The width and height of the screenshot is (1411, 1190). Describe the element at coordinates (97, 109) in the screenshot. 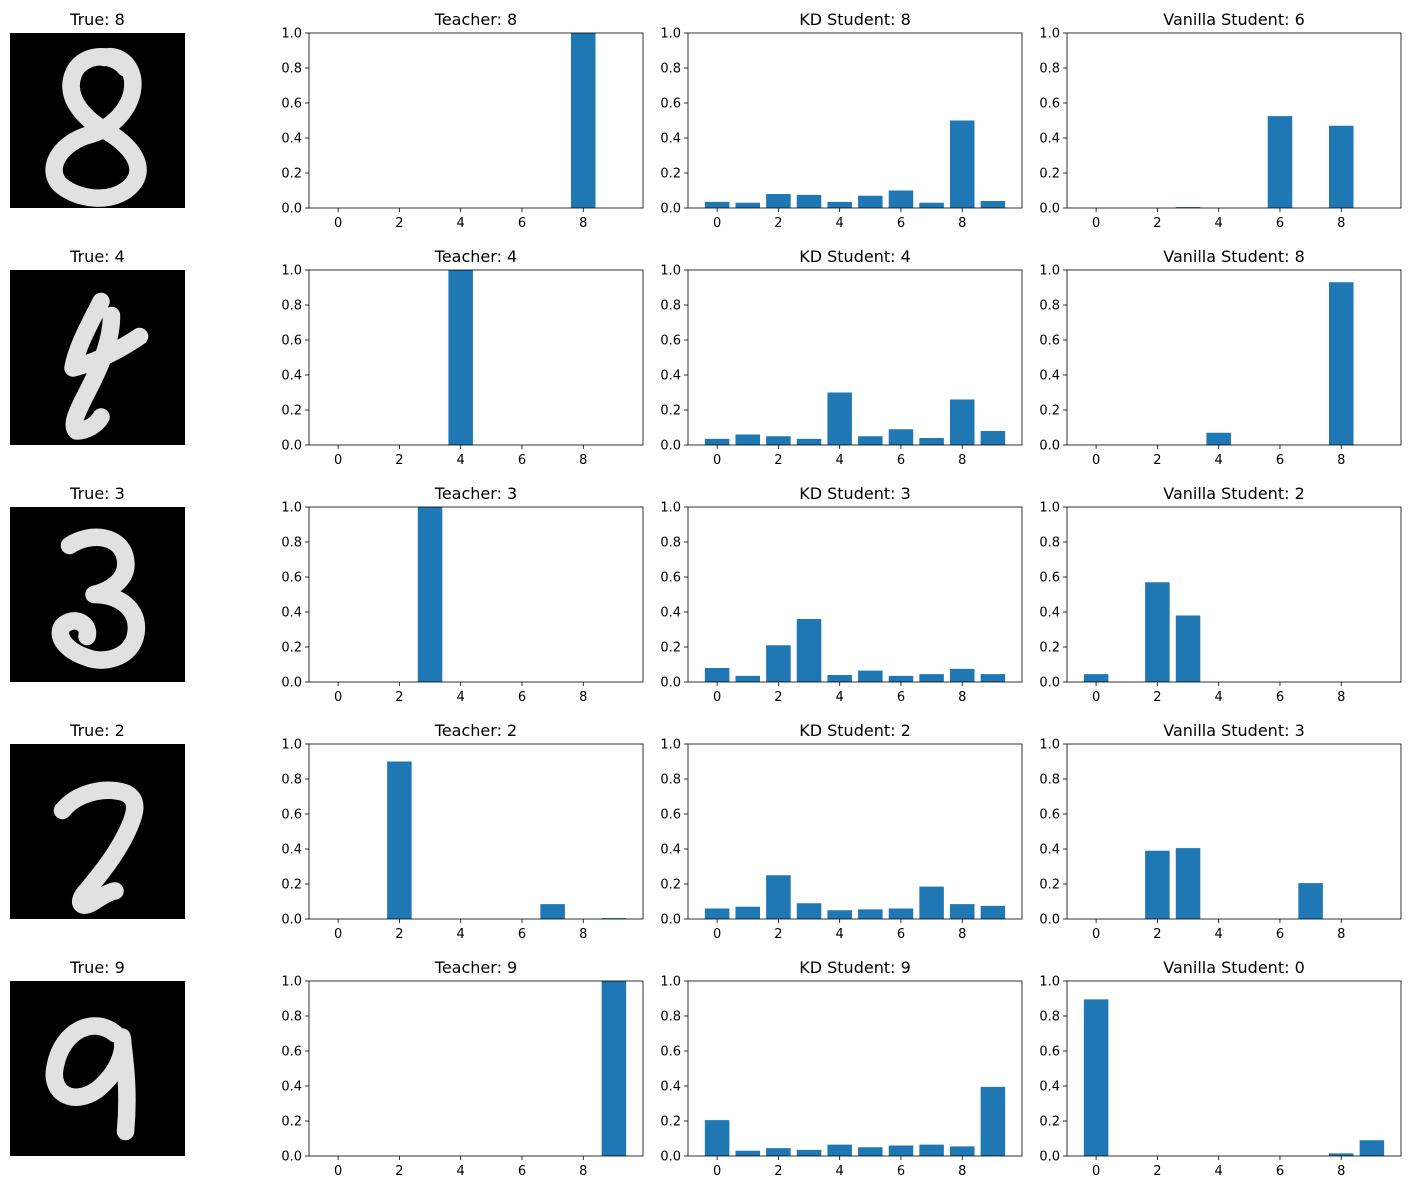

I see `digit-image-panel-r1: True: 8` at that location.